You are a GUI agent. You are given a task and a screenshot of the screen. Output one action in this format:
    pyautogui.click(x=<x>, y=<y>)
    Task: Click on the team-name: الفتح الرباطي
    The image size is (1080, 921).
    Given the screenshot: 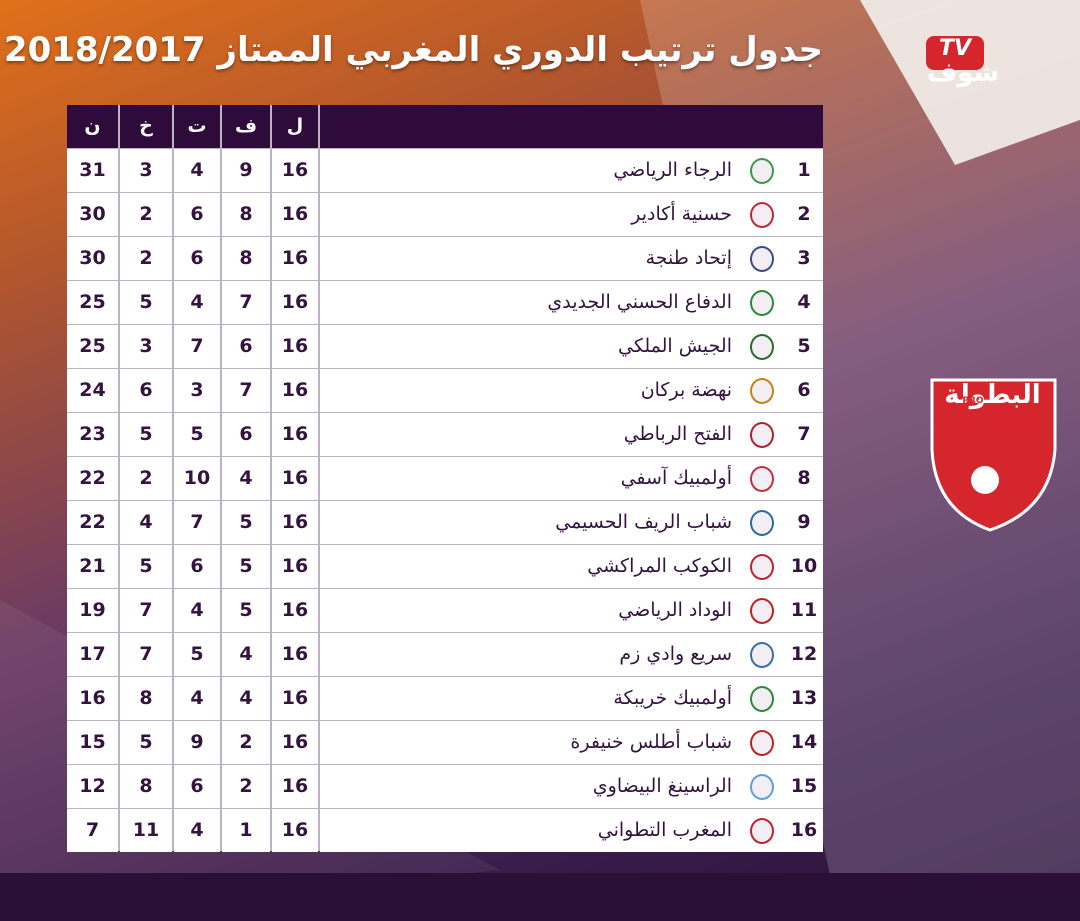 What is the action you would take?
    pyautogui.click(x=530, y=434)
    